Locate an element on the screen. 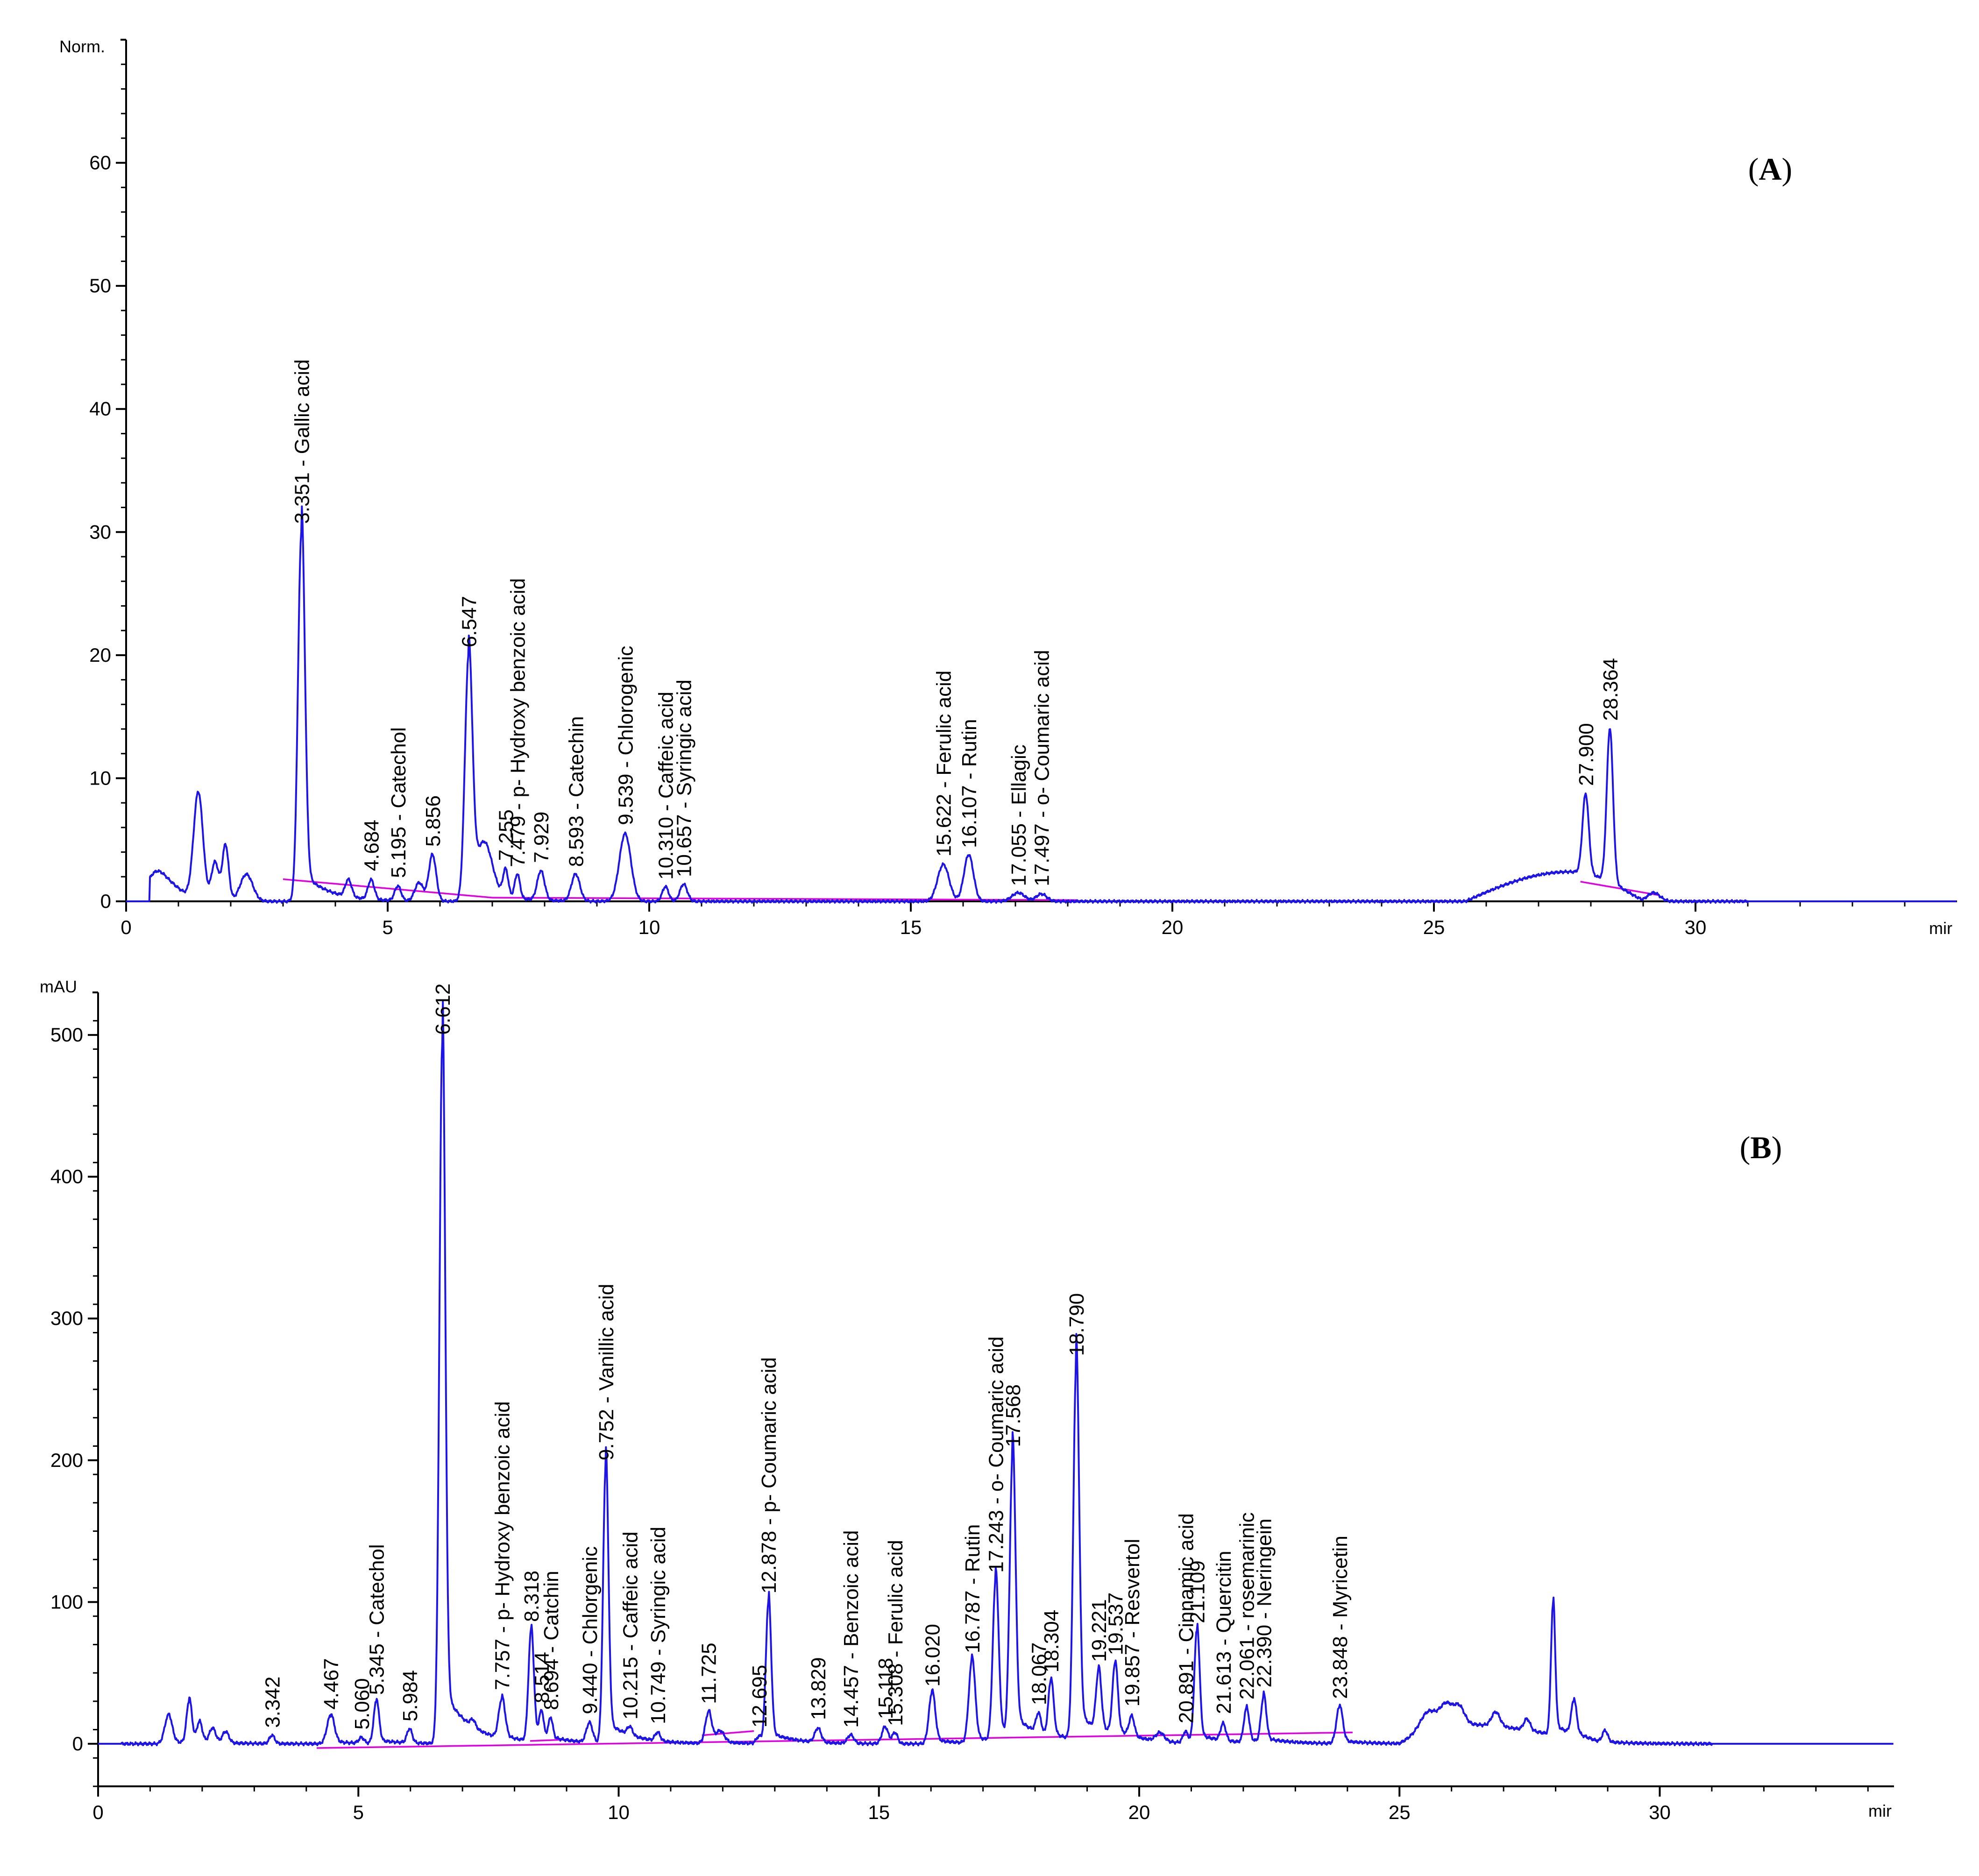 The width and height of the screenshot is (1979, 1876). panel-b-peak-label: 3.342 is located at coordinates (273, 1702).